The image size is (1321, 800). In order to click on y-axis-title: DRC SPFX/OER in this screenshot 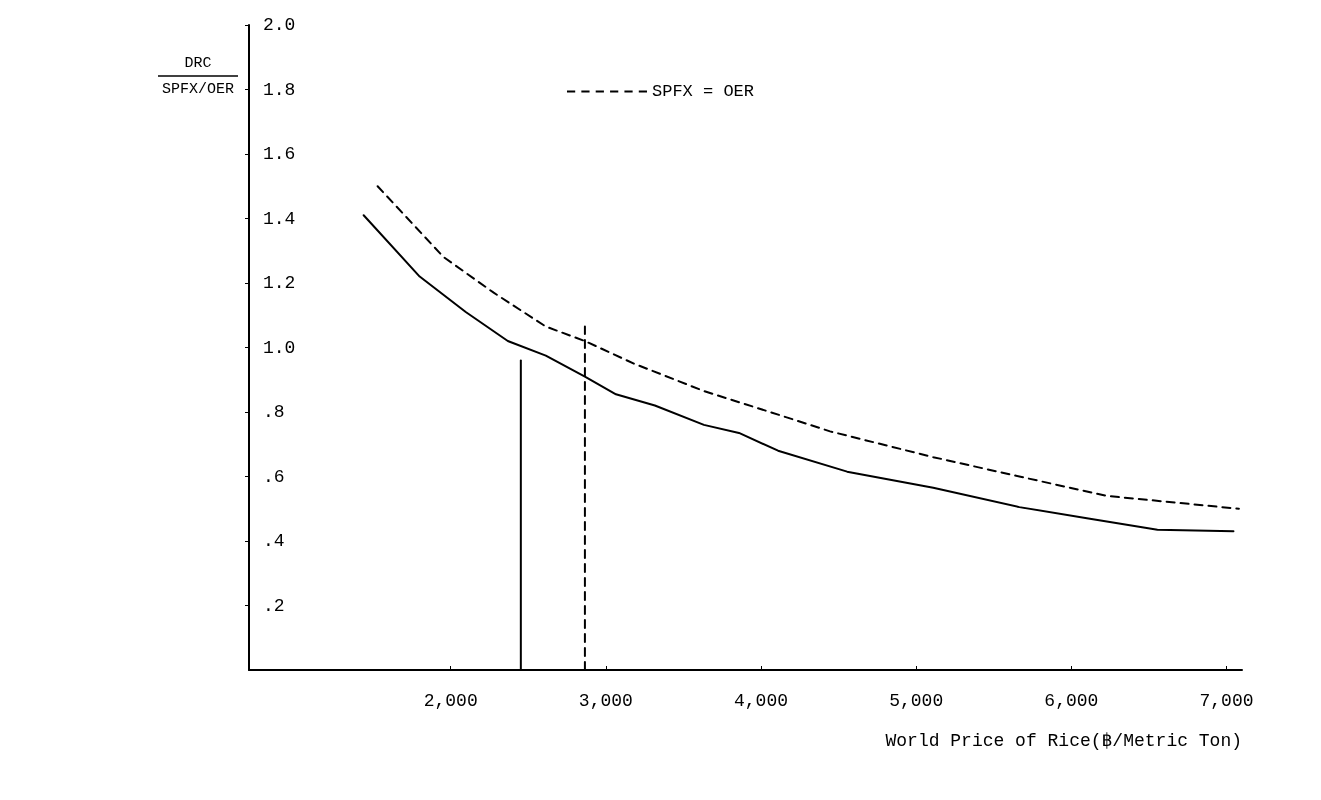, I will do `click(198, 76)`.